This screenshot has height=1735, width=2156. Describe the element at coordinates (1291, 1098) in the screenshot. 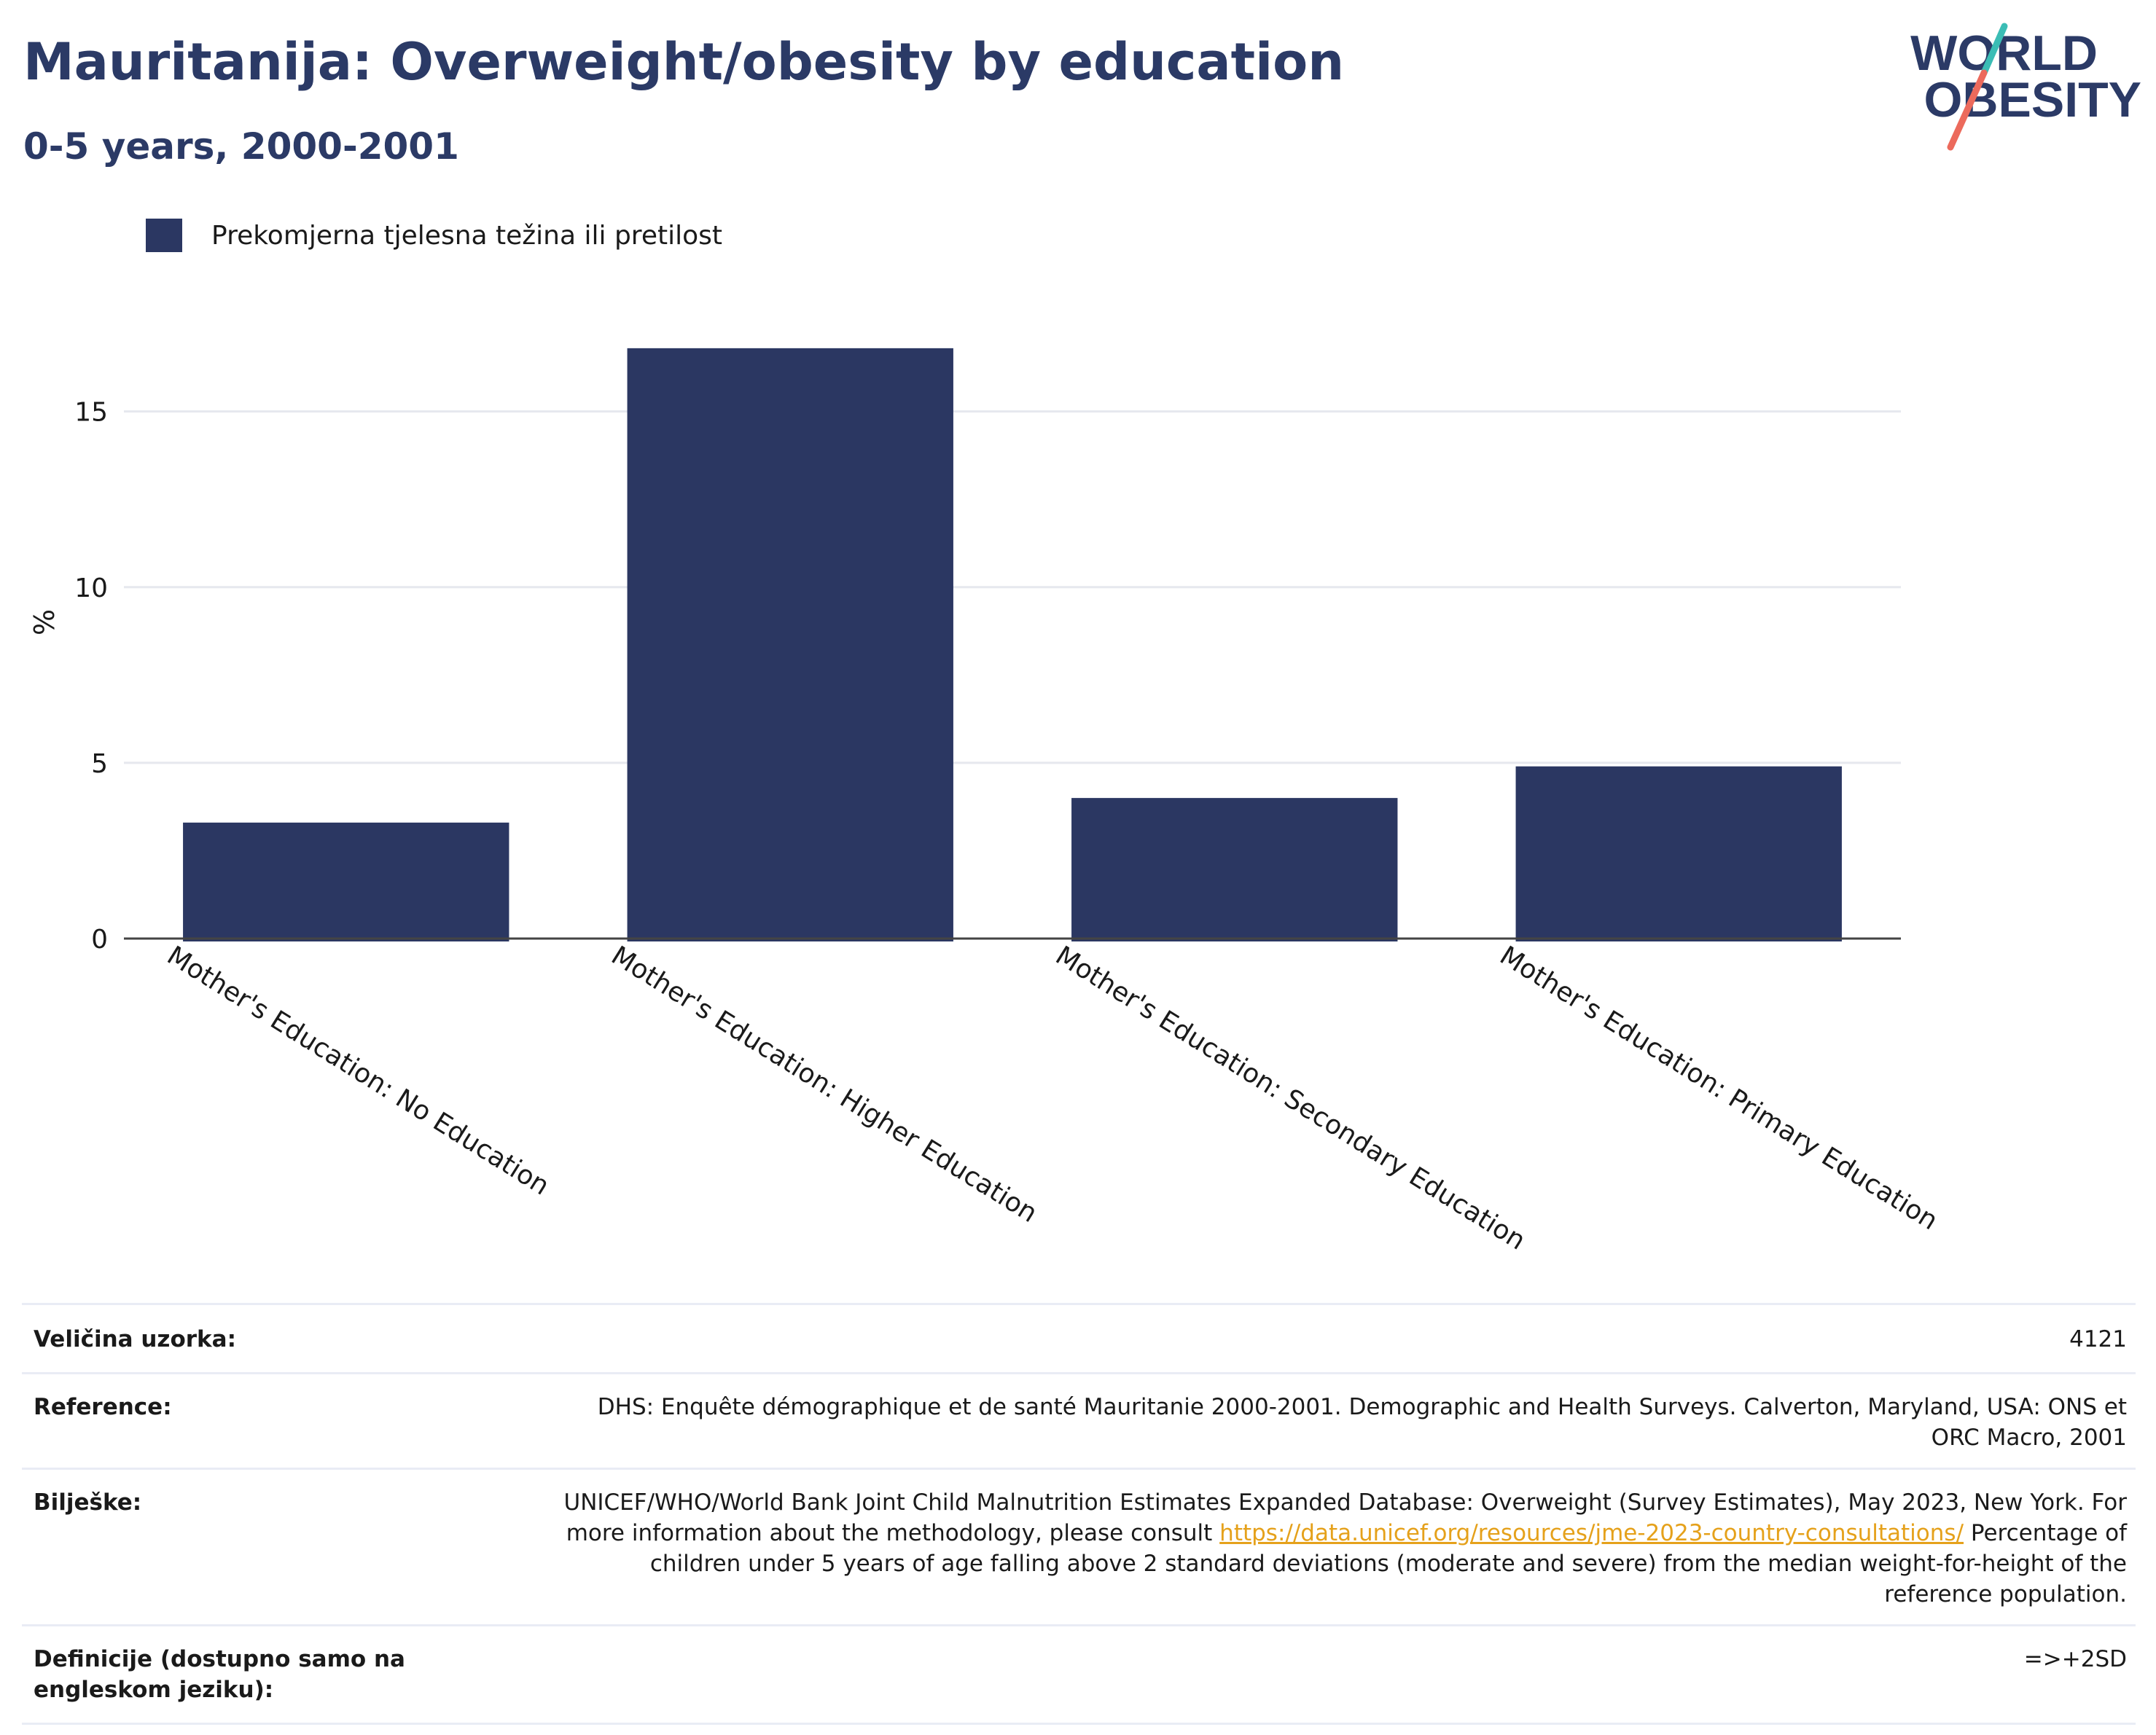

I see `x-tick-label: Mother's Education: Secondary Education` at that location.